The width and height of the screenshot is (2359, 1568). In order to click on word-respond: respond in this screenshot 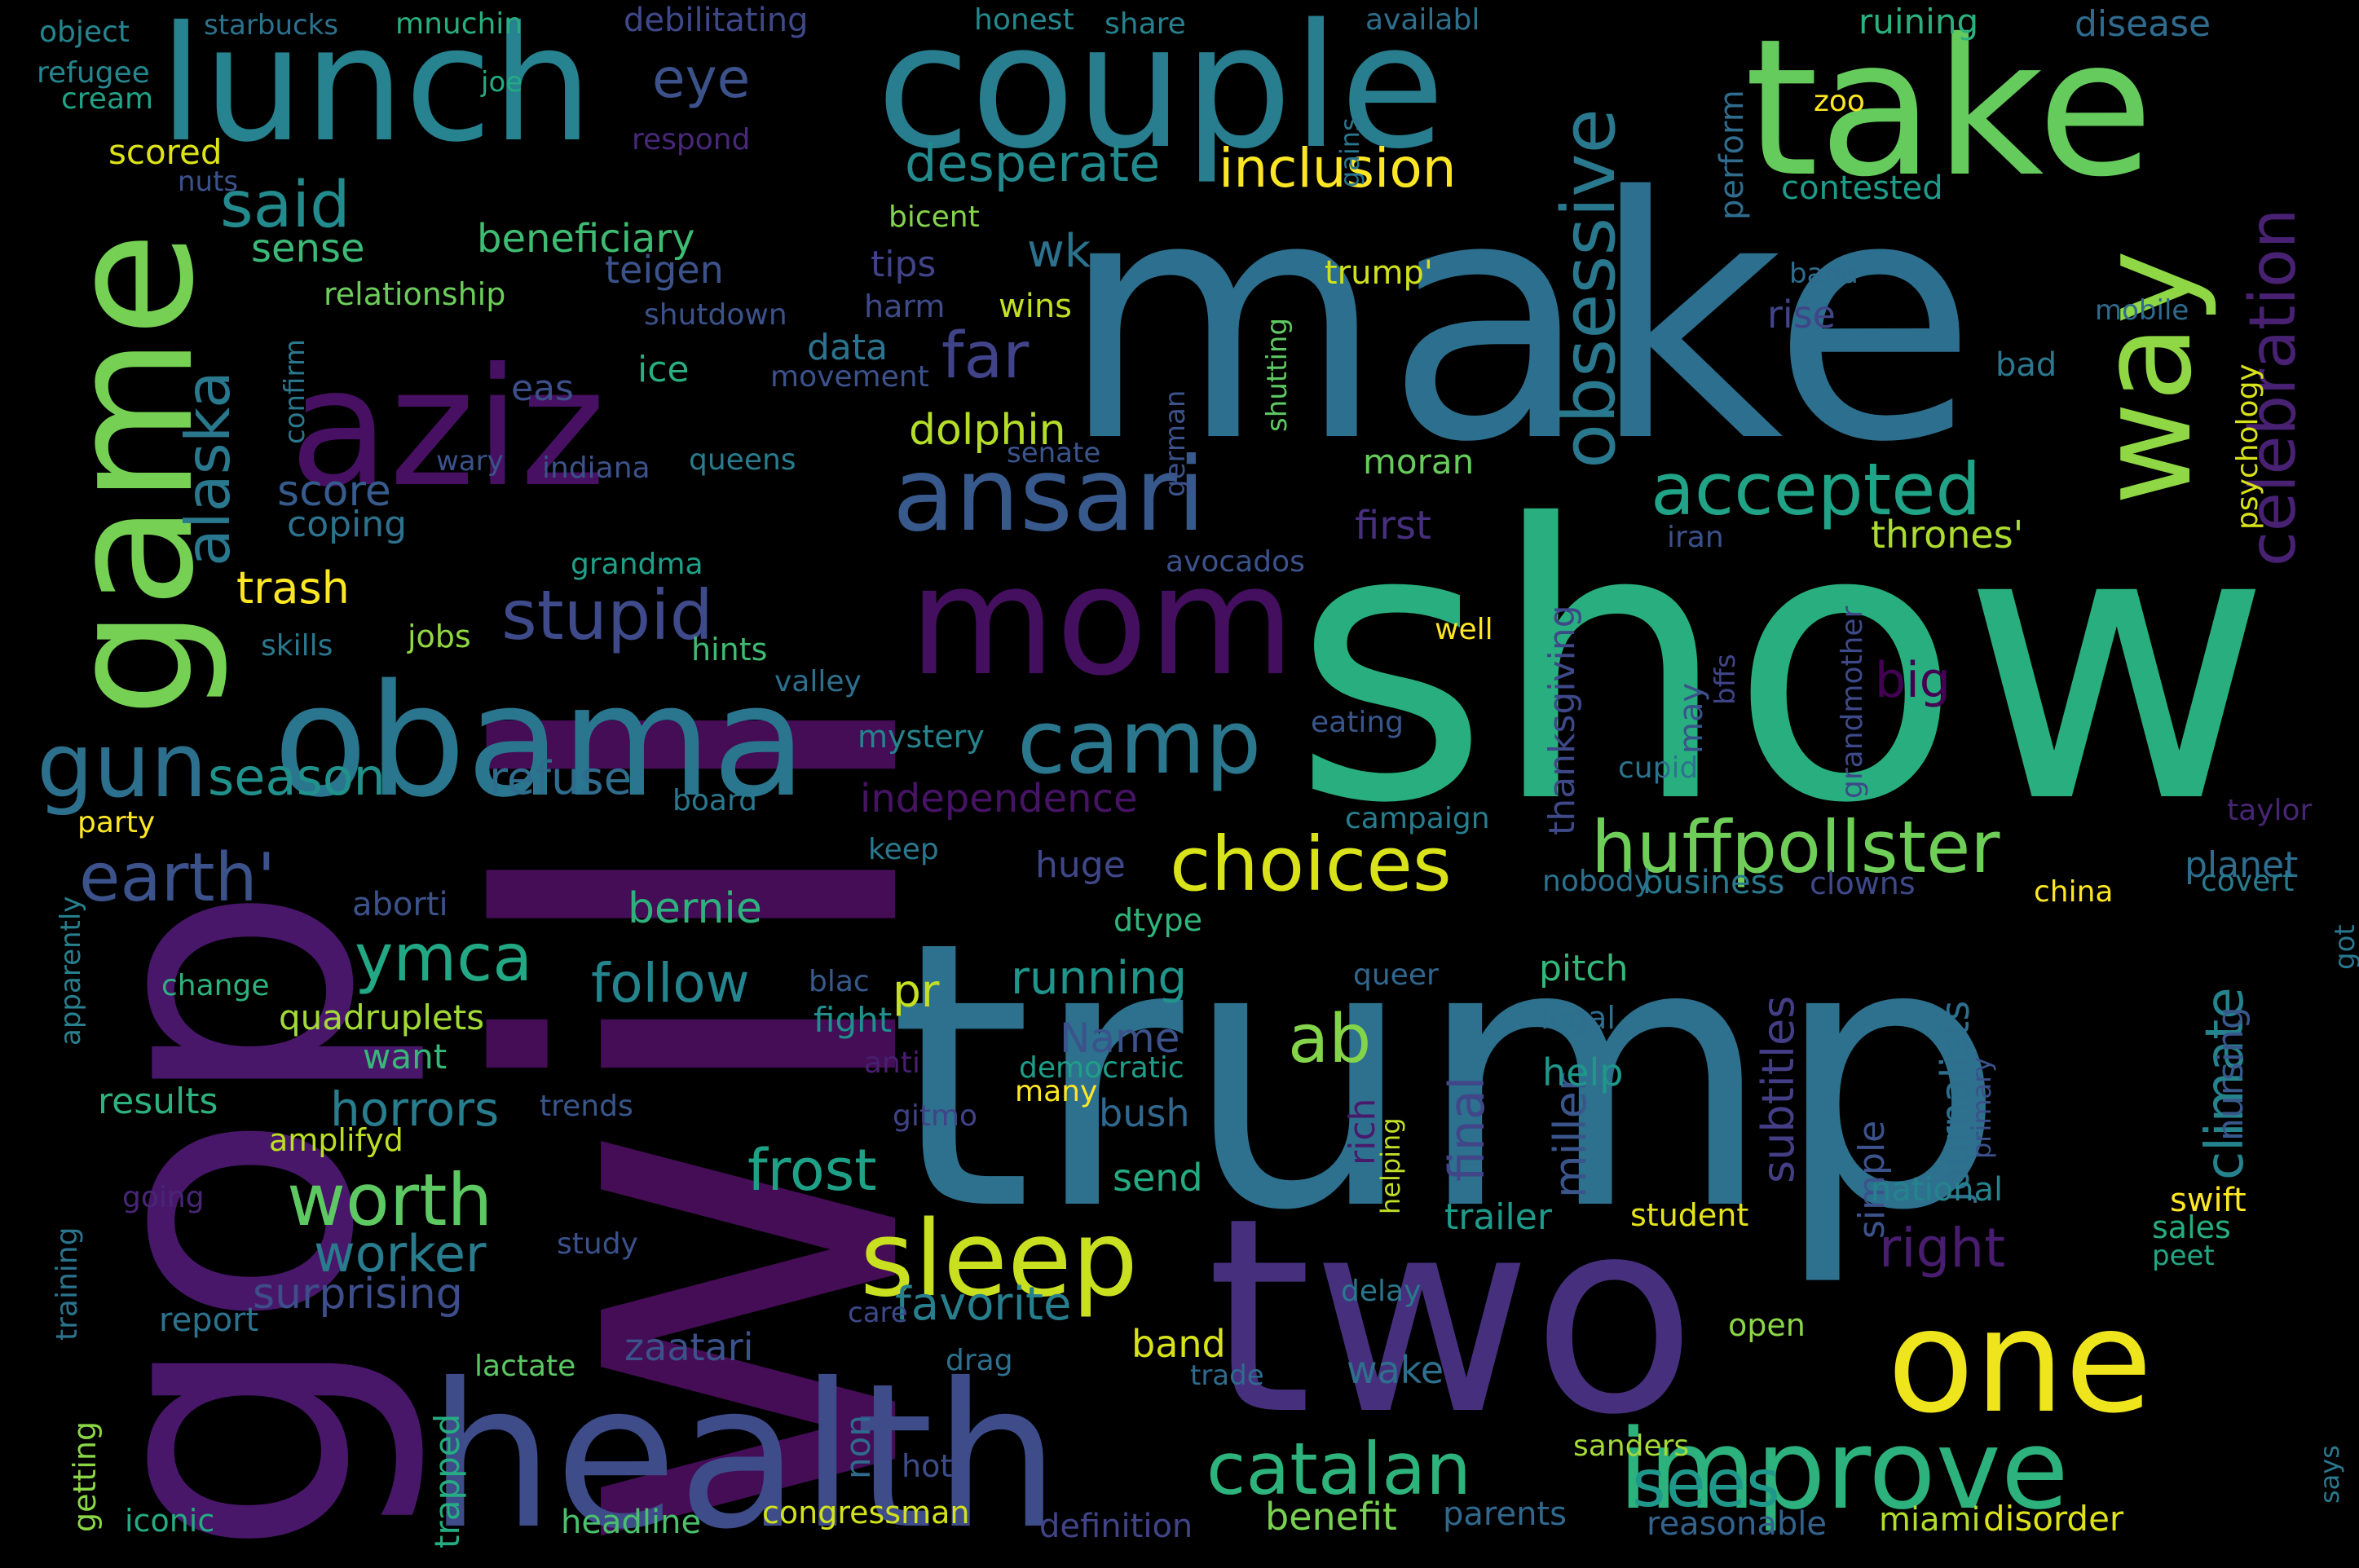, I will do `click(691, 139)`.